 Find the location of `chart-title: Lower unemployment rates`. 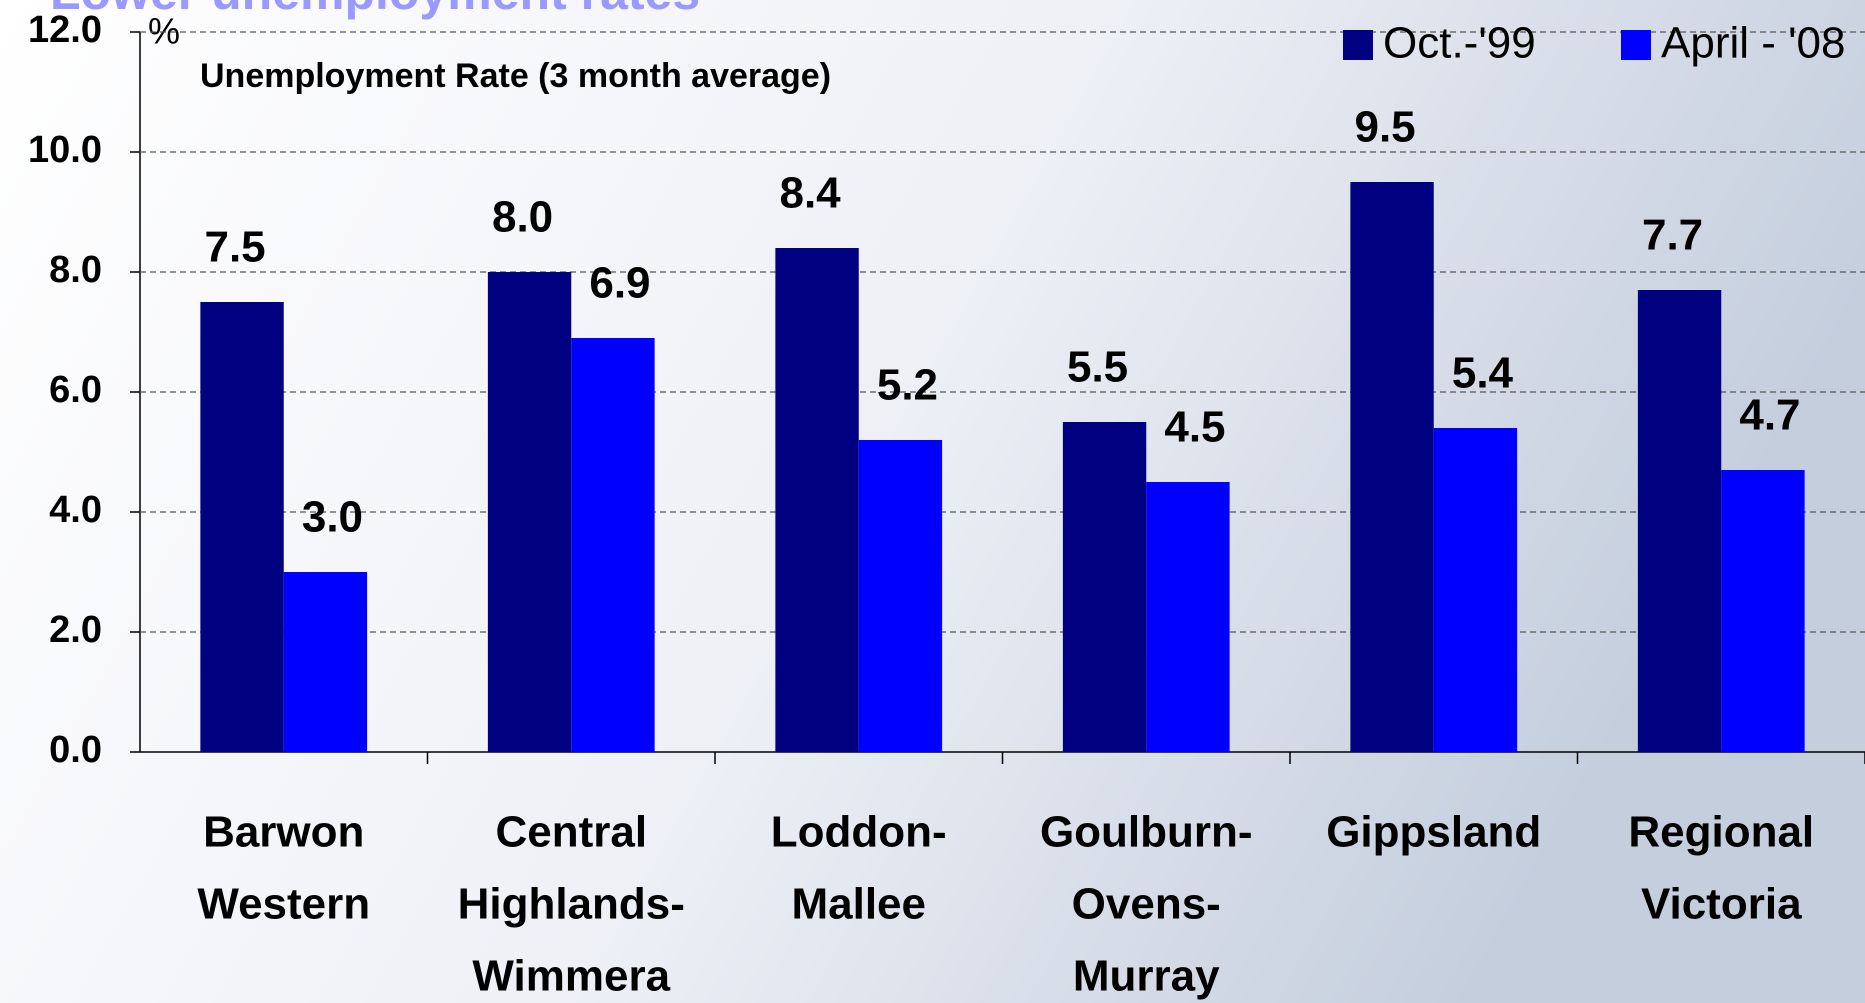

chart-title: Lower unemployment rates is located at coordinates (375, 10).